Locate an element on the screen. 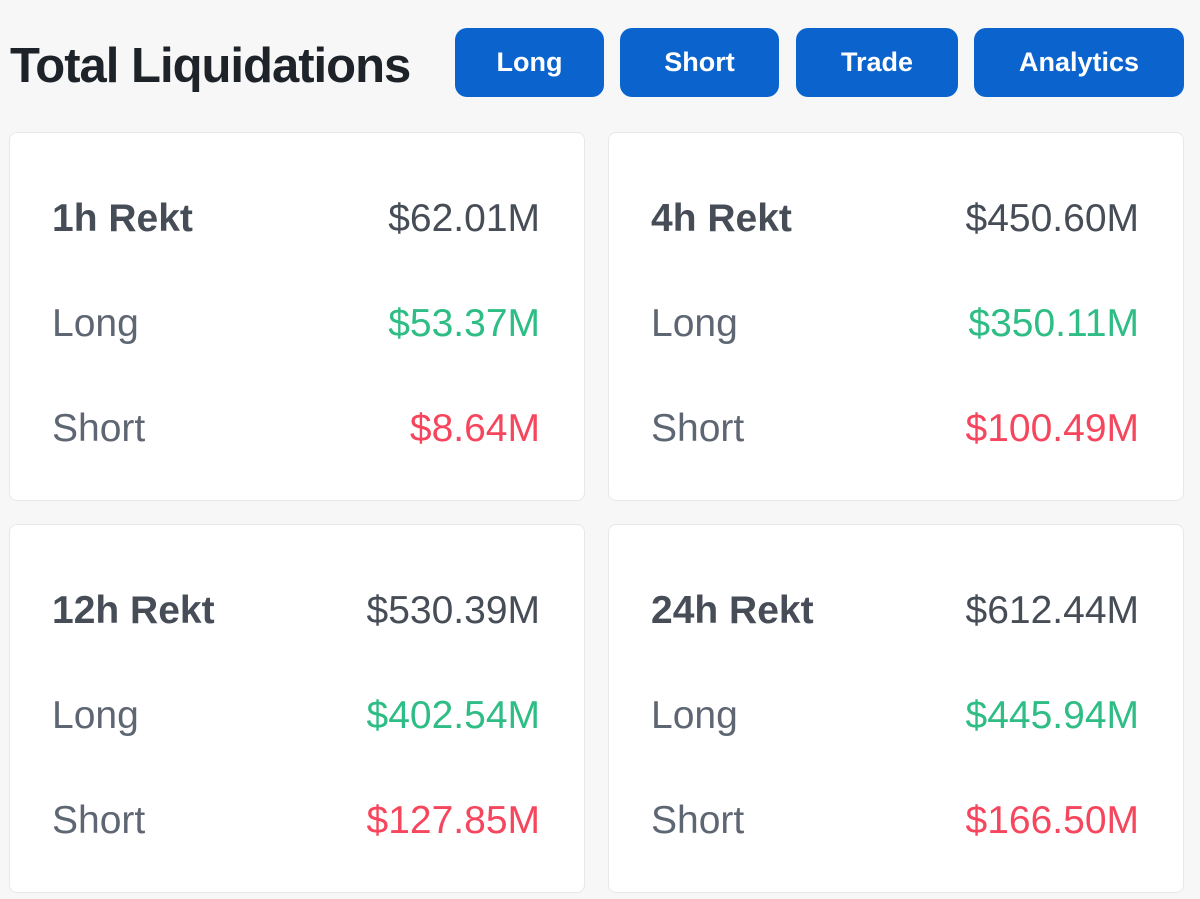 The width and height of the screenshot is (1200, 899). long-row: Long $350.11M is located at coordinates (895, 324).